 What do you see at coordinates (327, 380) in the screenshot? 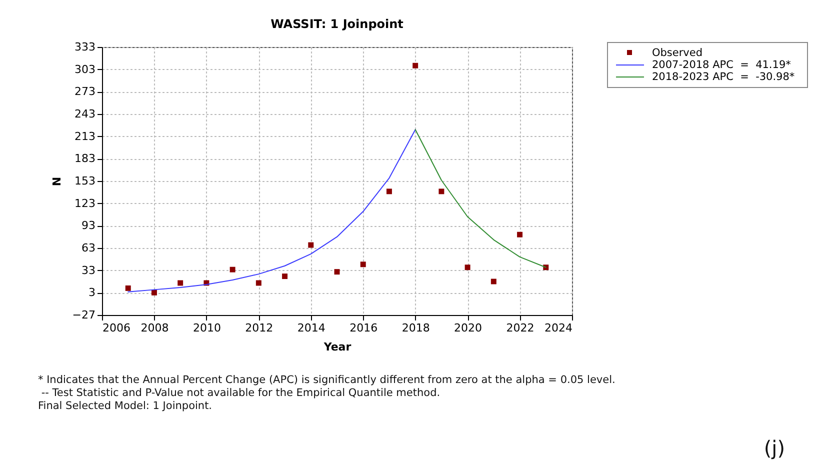
I see `text: * Indicates that the Annual Percent Change (APC) is significantly different from zero at the alpha = 0.05 level.` at bounding box center [327, 380].